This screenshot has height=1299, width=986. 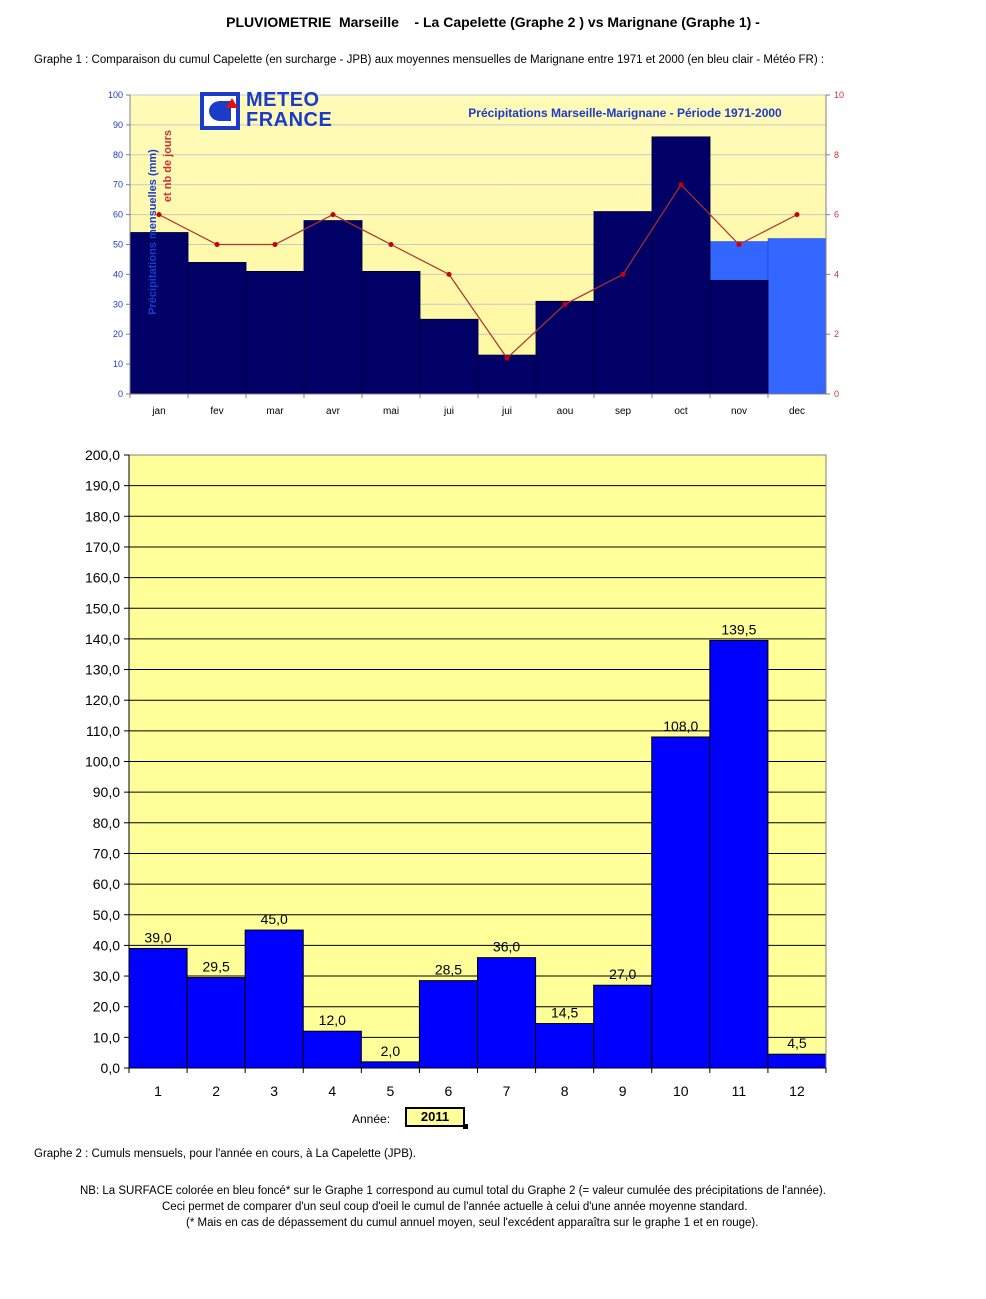 What do you see at coordinates (565, 1091) in the screenshot?
I see `graphe2-xtick-label: 8` at bounding box center [565, 1091].